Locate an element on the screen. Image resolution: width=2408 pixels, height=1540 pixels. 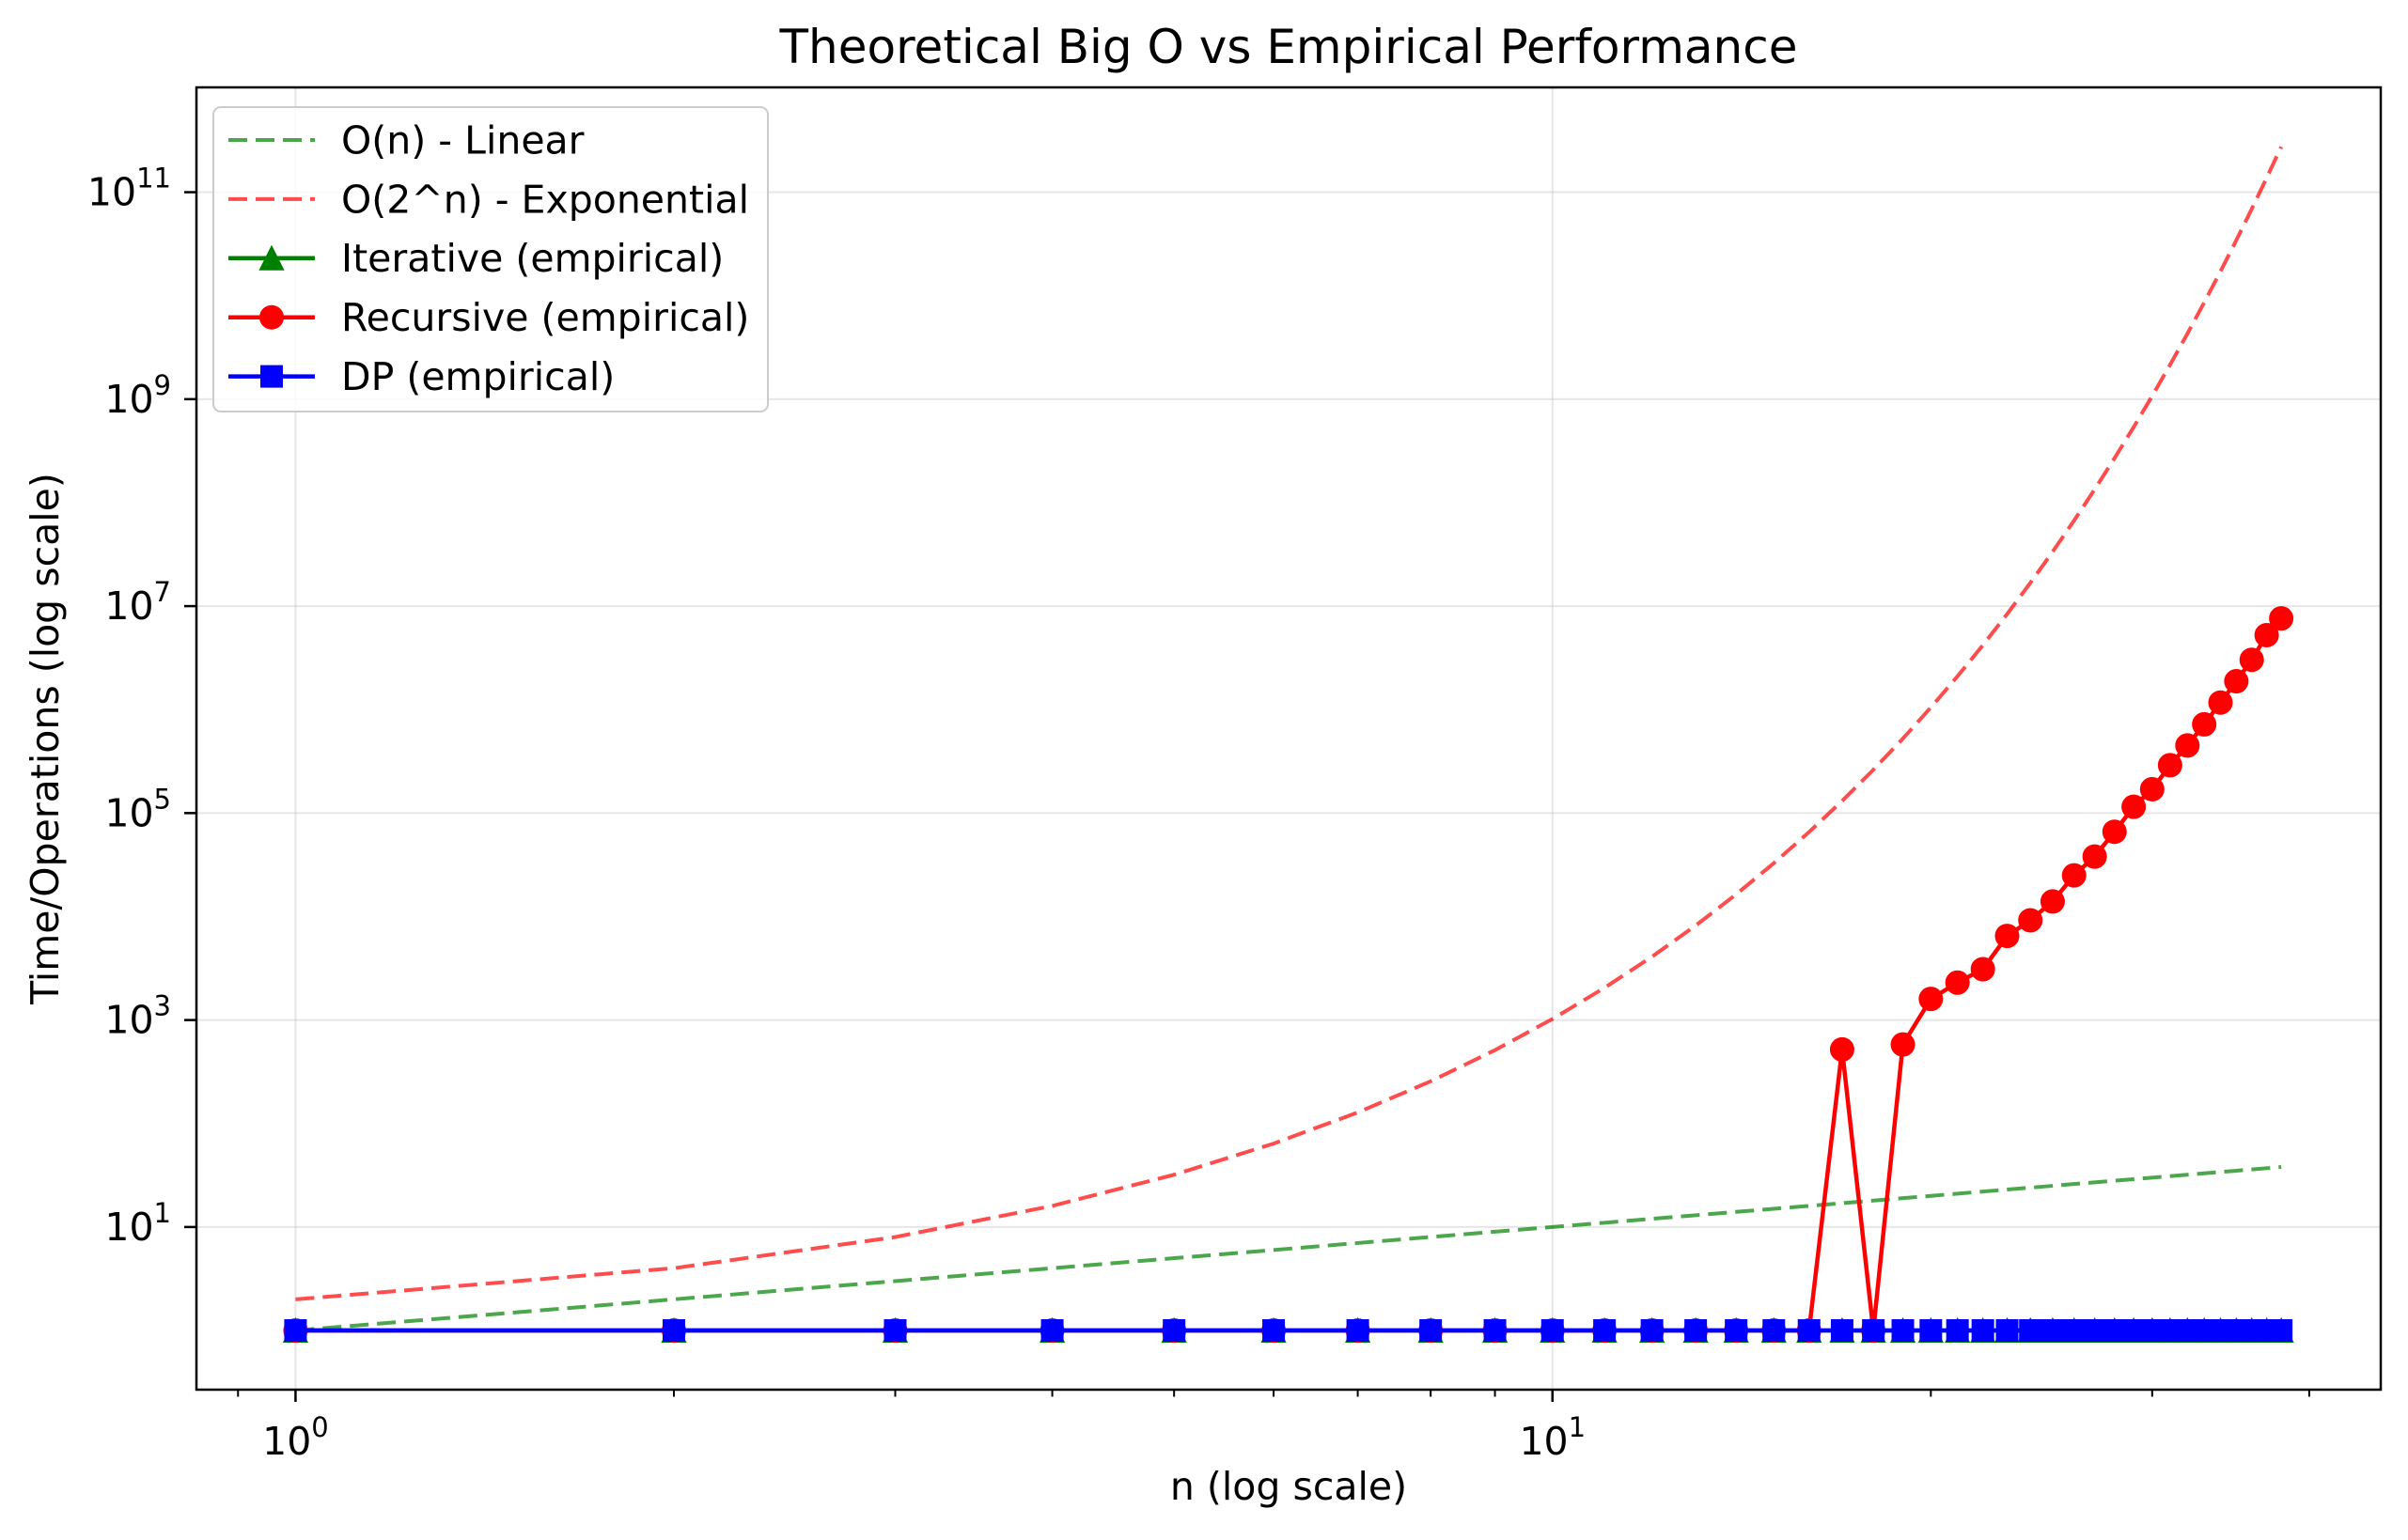
y-tick-label-exponent: 3 is located at coordinates (162, 1006).